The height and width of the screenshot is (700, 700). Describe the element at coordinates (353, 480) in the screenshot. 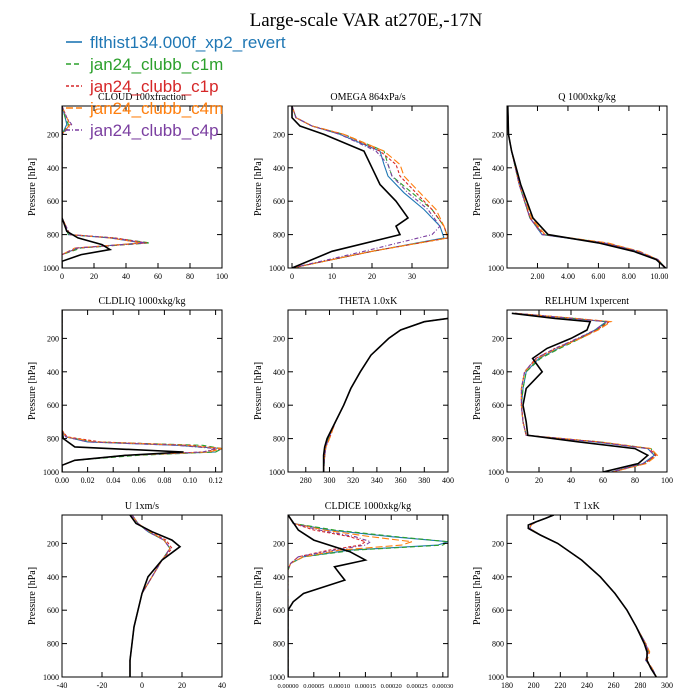

I see `x-tick-label: 320` at that location.